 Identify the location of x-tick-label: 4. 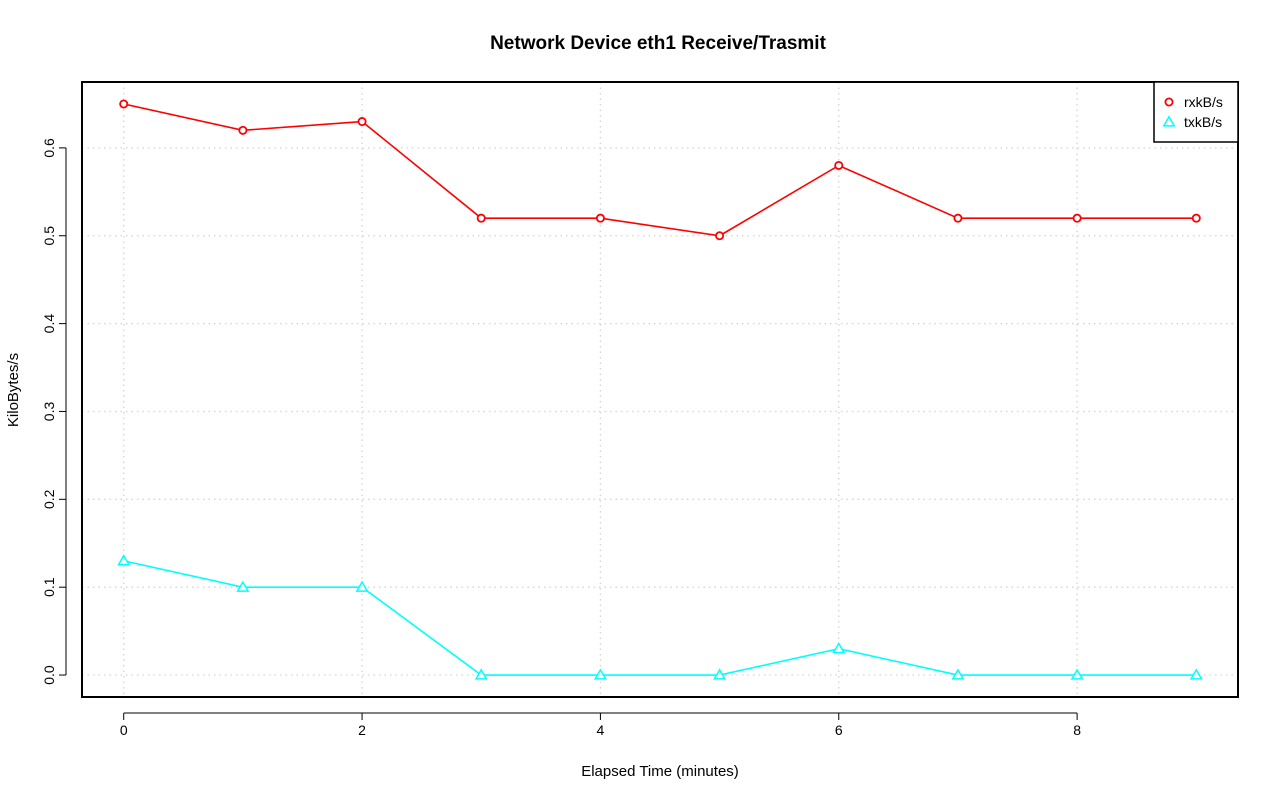
(601, 730).